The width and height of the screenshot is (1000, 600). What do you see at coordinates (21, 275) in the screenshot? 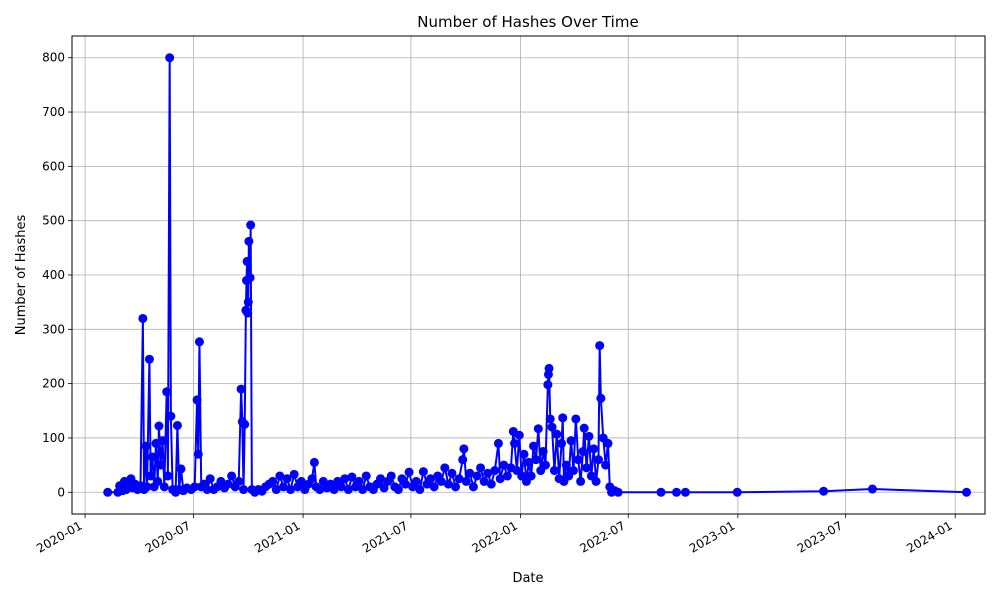
I see `y-axis-label: Number of Hashes` at bounding box center [21, 275].